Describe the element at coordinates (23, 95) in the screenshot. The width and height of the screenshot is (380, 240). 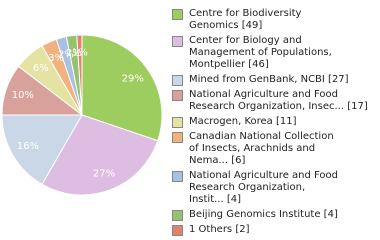
I see `slice-label: 10%` at that location.